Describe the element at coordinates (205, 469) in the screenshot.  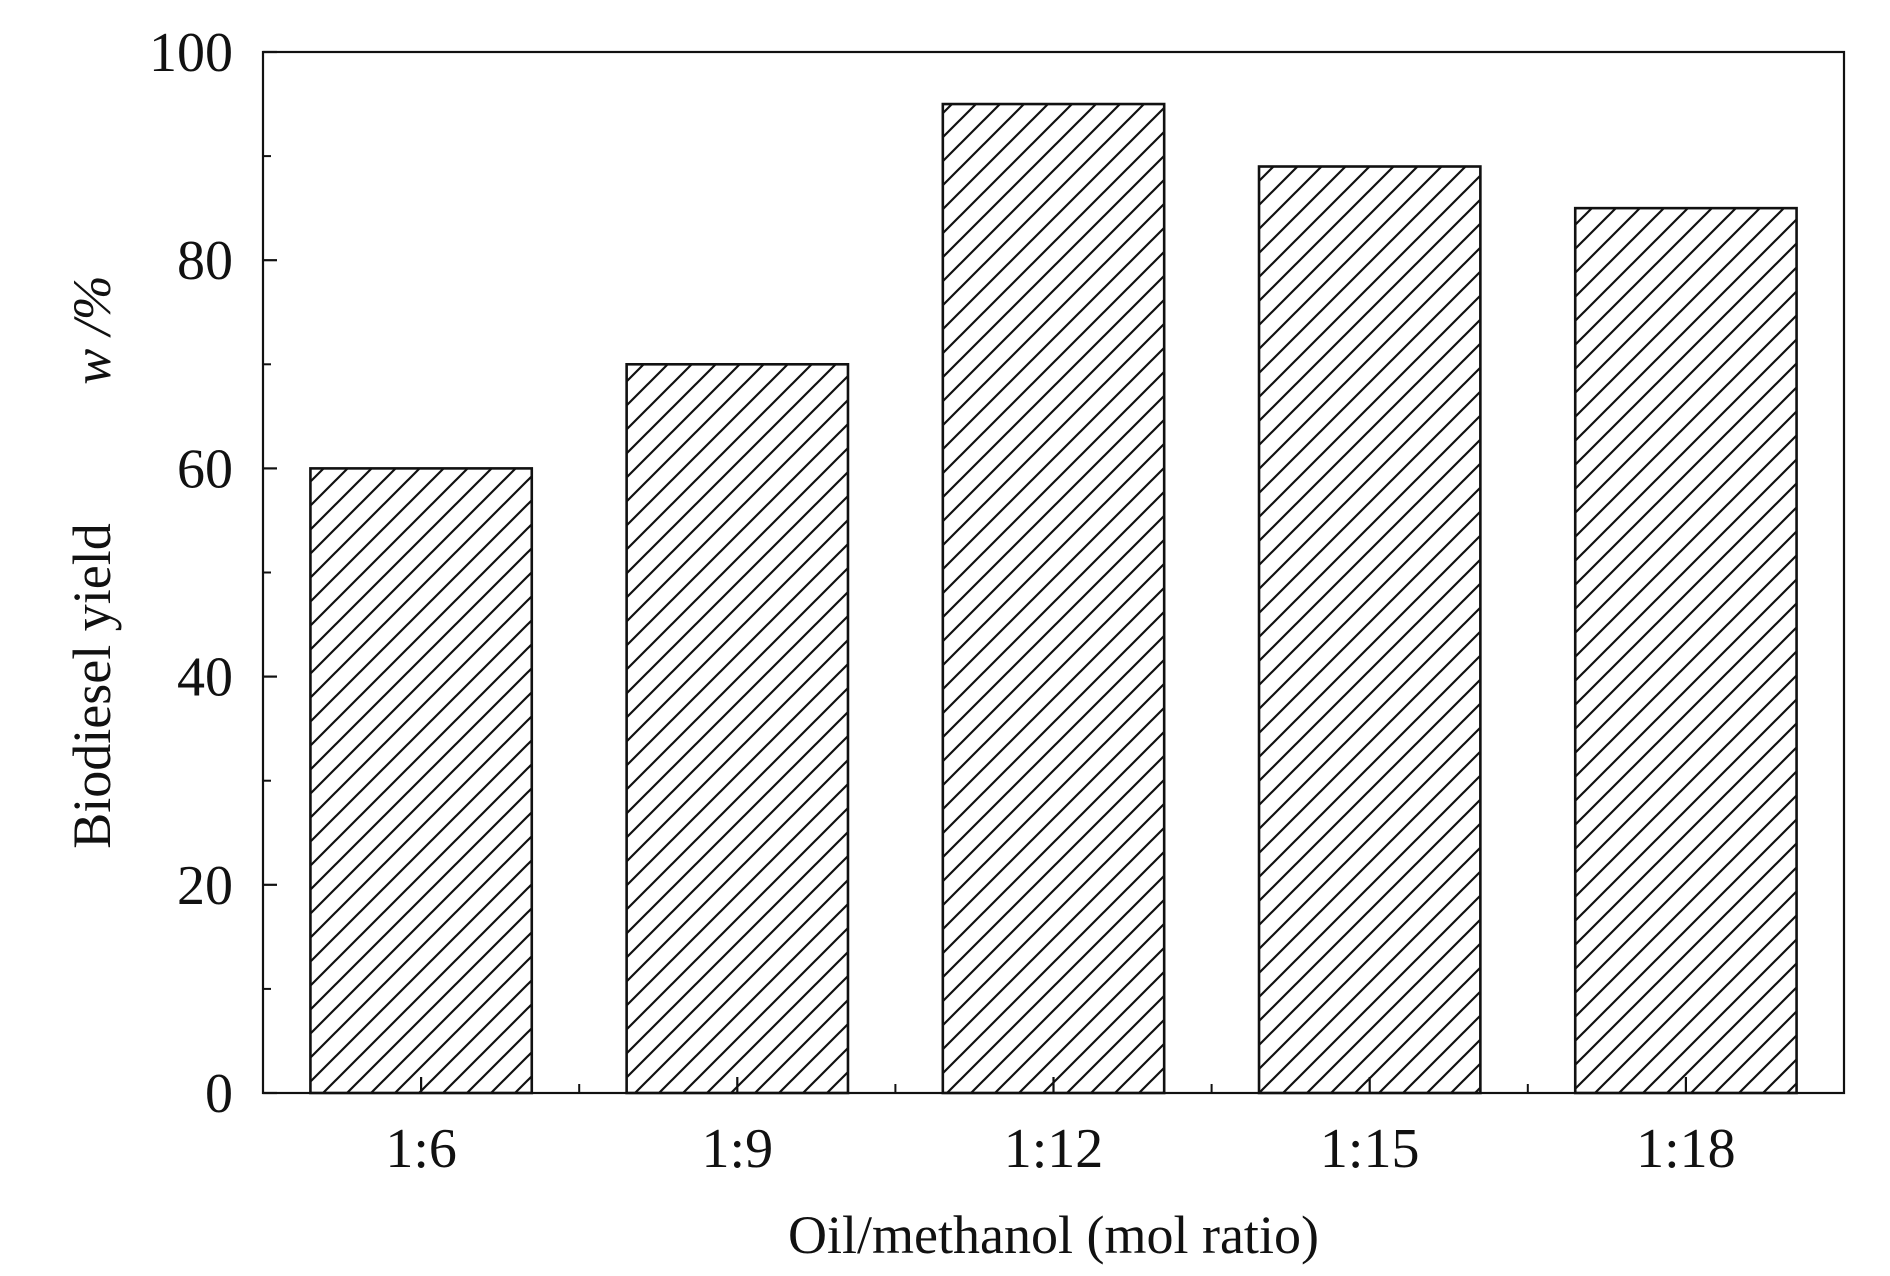
I see `y-tick-label: 60` at that location.